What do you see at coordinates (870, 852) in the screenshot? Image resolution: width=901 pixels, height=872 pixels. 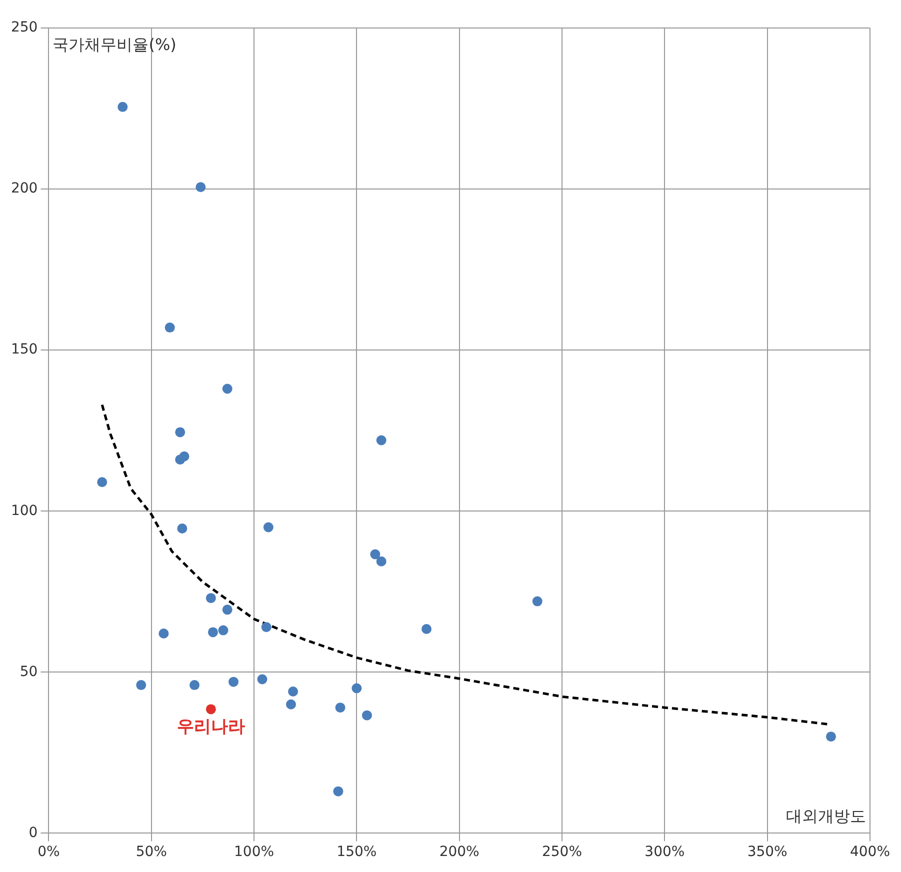 I see `x-tick-label: 400%` at bounding box center [870, 852].